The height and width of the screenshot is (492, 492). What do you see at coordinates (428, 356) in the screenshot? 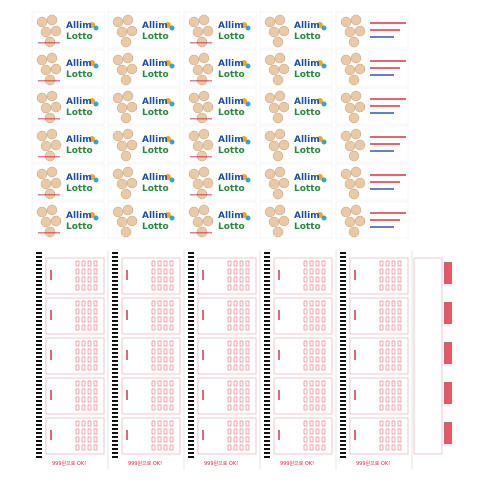
I see `slip-wide` at bounding box center [428, 356].